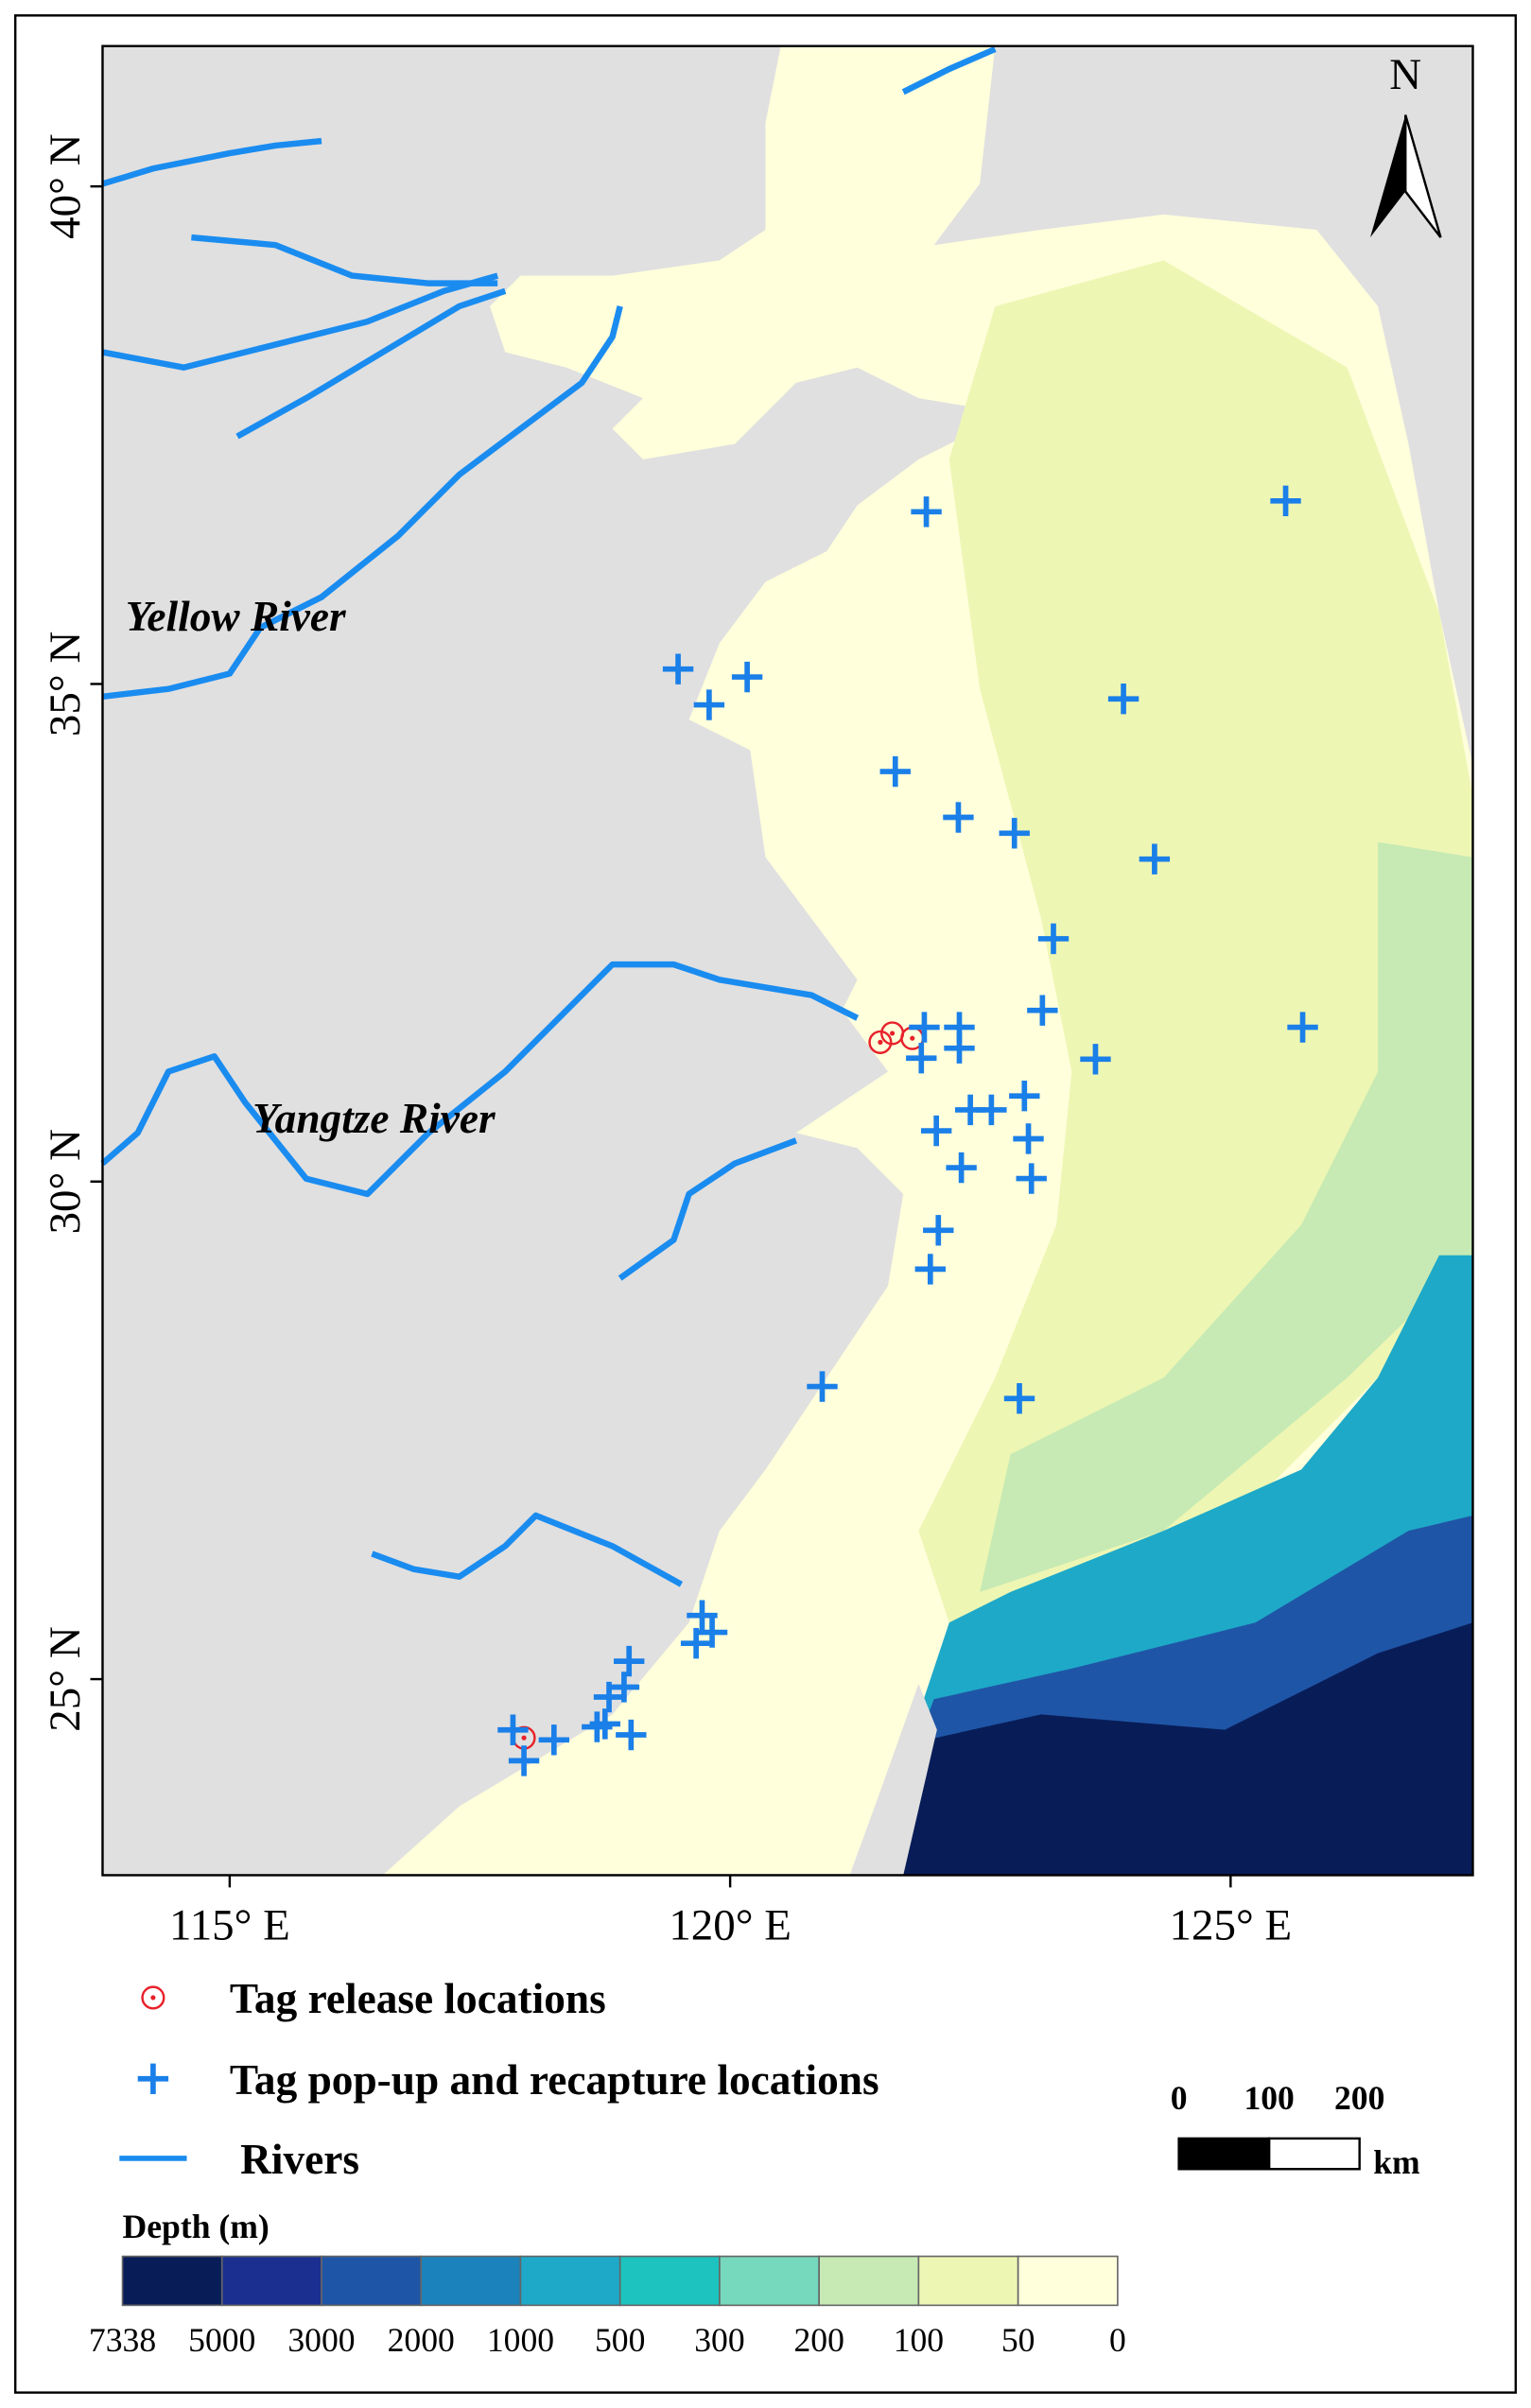  I want to click on scale-tick-label: 200, so click(1359, 2098).